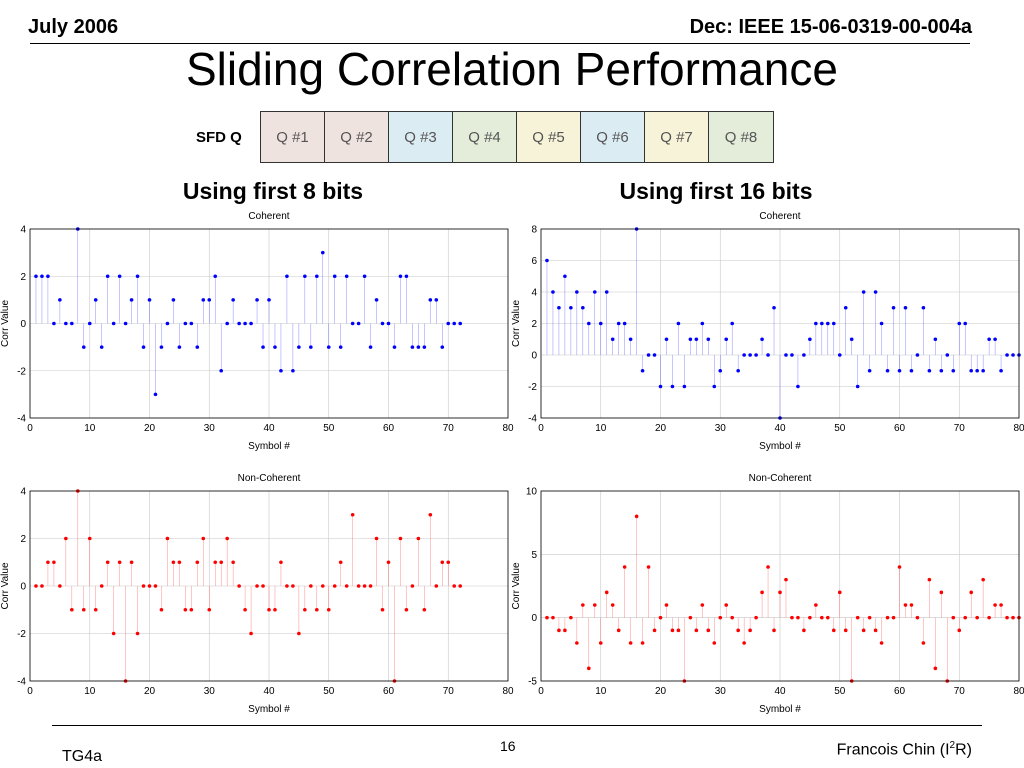 Image resolution: width=1024 pixels, height=768 pixels. Describe the element at coordinates (721, 691) in the screenshot. I see `x-tick-label: 30` at that location.